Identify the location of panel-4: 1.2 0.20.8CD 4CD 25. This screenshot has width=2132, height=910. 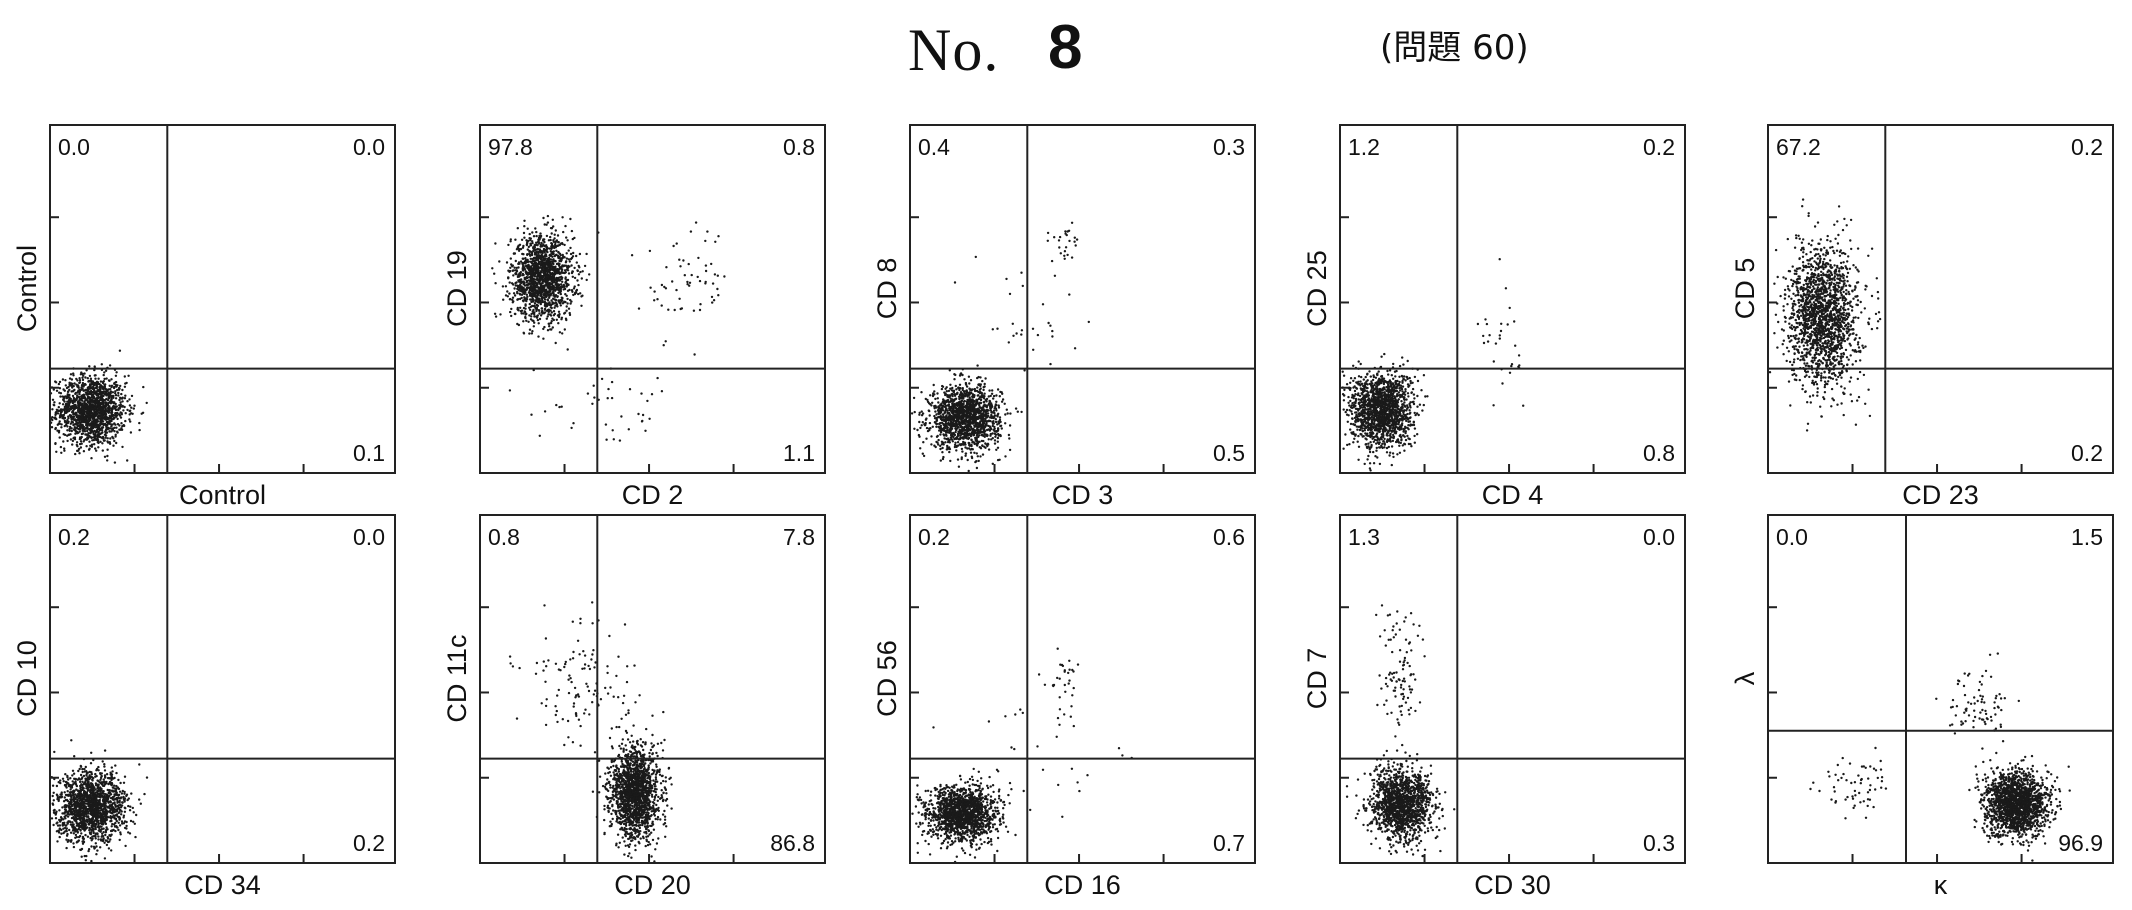
(1494, 317).